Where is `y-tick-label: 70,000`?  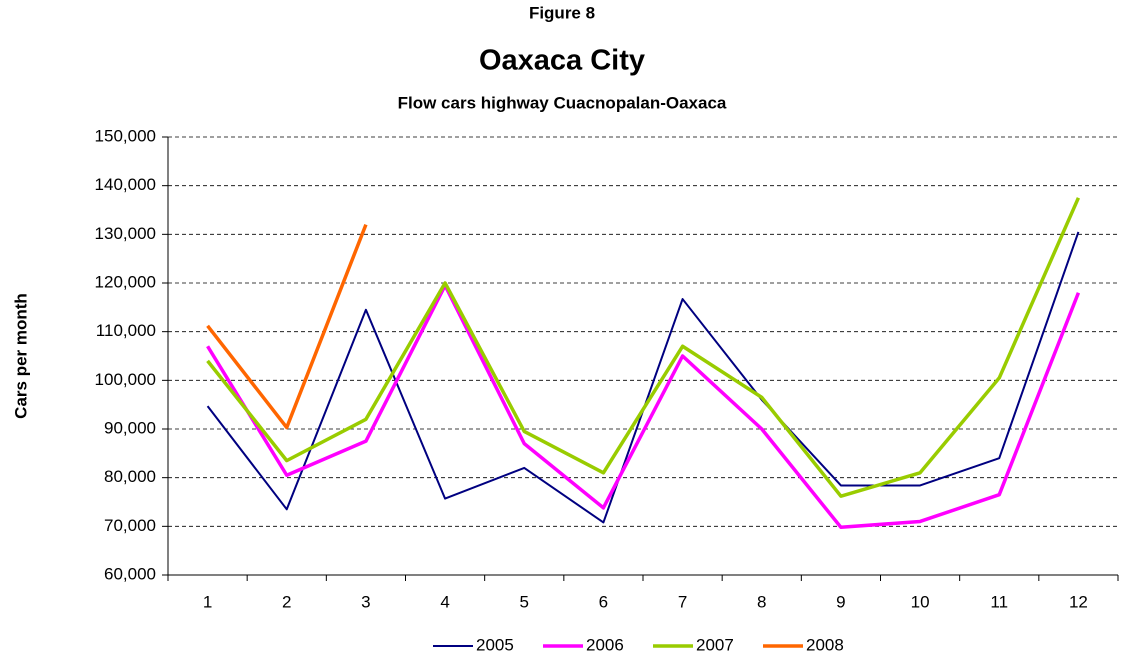
y-tick-label: 70,000 is located at coordinates (130, 525).